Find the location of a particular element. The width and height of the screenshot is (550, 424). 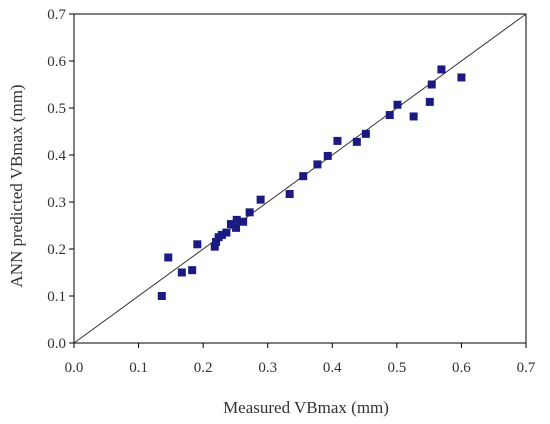

y-tick-label: 0.0 is located at coordinates (56, 344).